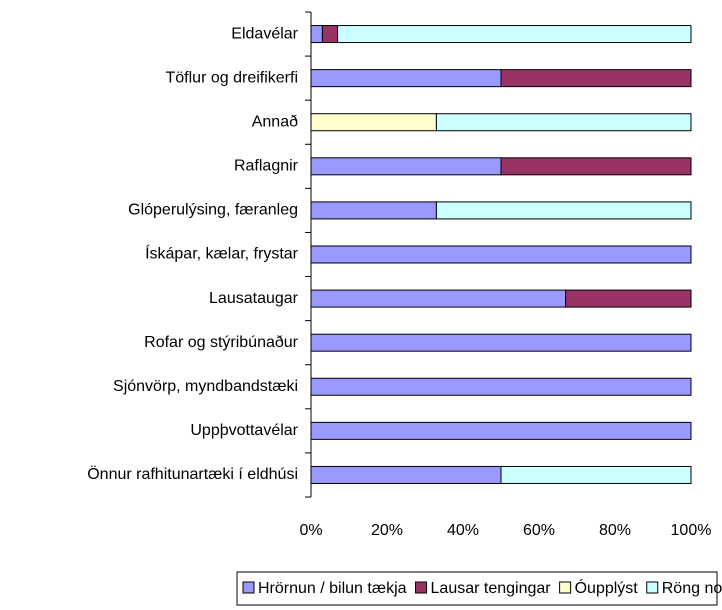 The image size is (722, 610). I want to click on y-tick-label: Annað, so click(275, 121).